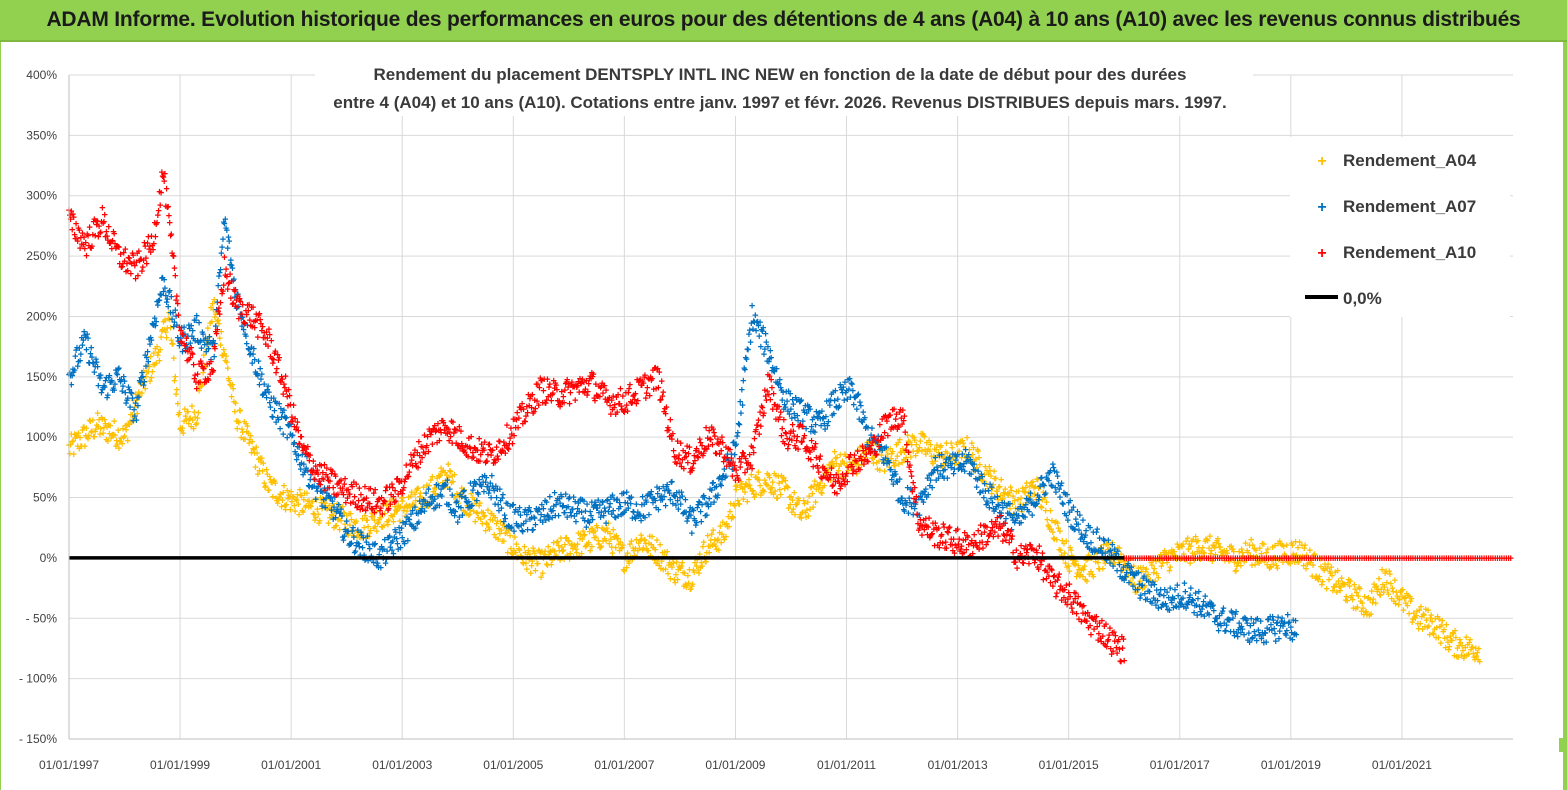 This screenshot has width=1567, height=790. I want to click on y-tick-label: 100%, so click(41, 437).